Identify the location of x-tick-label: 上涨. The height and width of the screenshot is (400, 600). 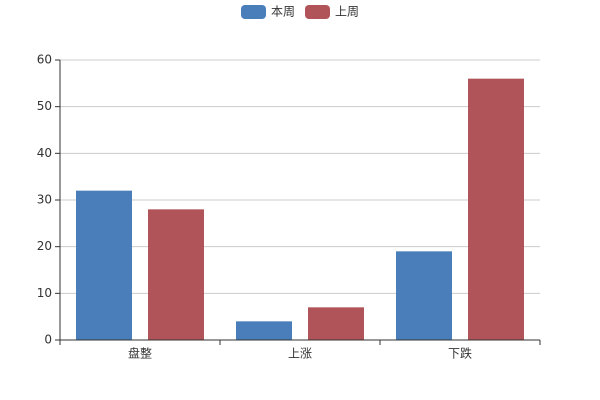
(300, 353).